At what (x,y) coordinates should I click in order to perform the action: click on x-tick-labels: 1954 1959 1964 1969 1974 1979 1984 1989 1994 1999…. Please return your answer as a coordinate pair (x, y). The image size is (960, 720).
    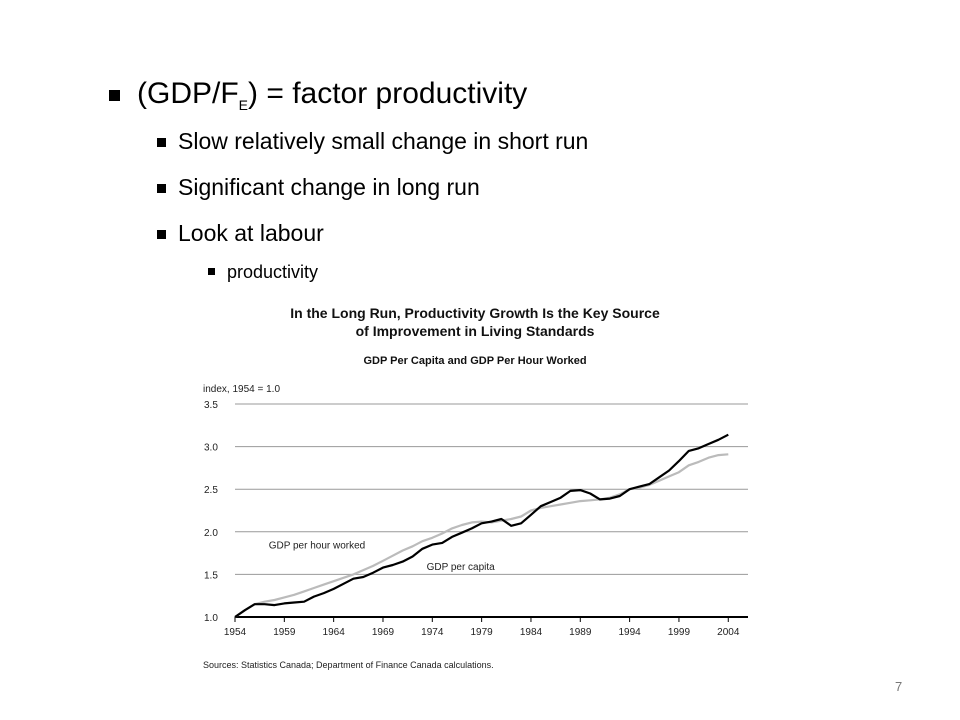
    Looking at the image, I should click on (482, 627).